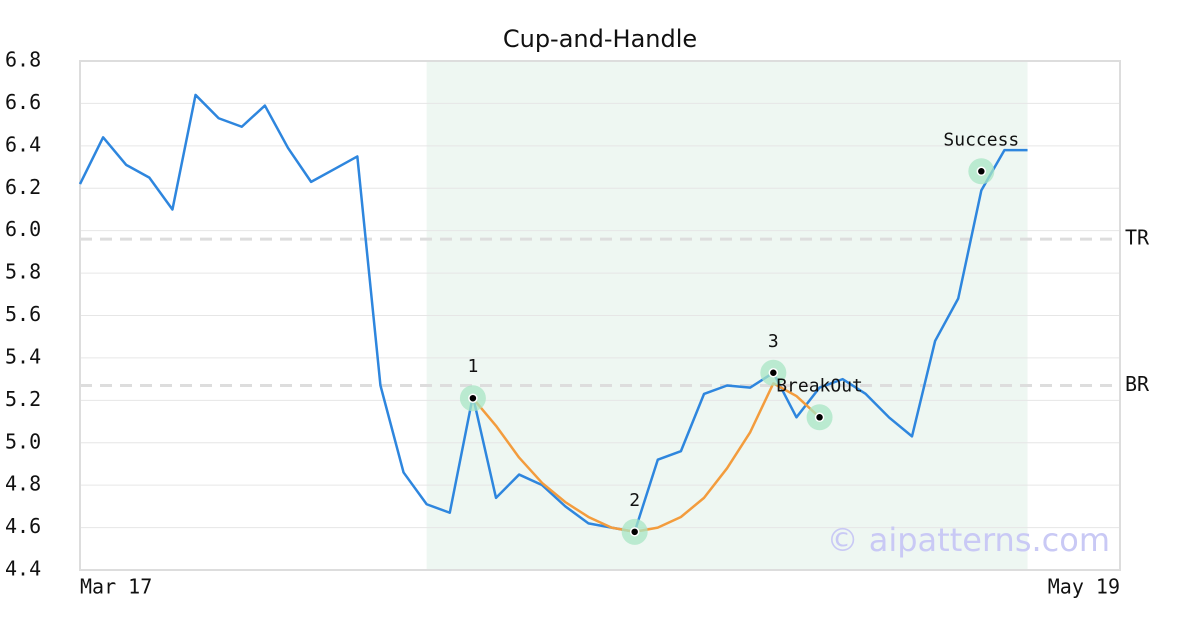 The height and width of the screenshot is (630, 1200). Describe the element at coordinates (634, 500) in the screenshot. I see `point-label: 2` at that location.